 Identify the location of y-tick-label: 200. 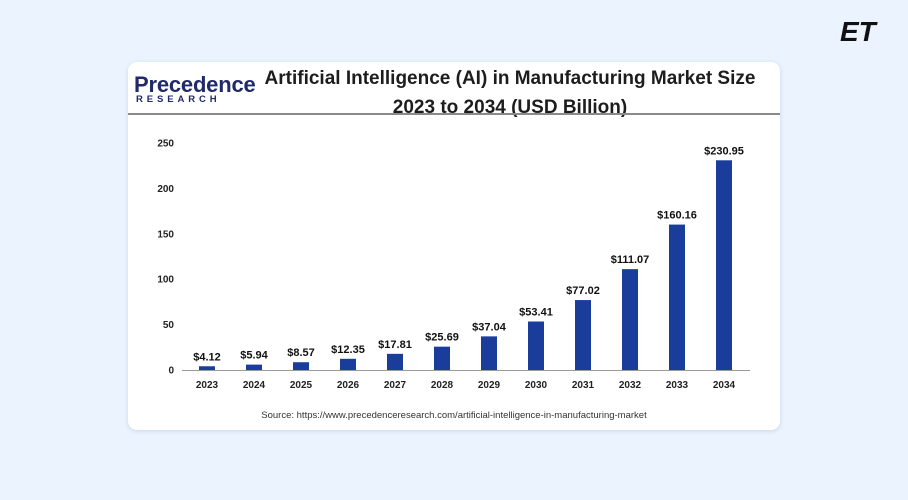
(165, 189).